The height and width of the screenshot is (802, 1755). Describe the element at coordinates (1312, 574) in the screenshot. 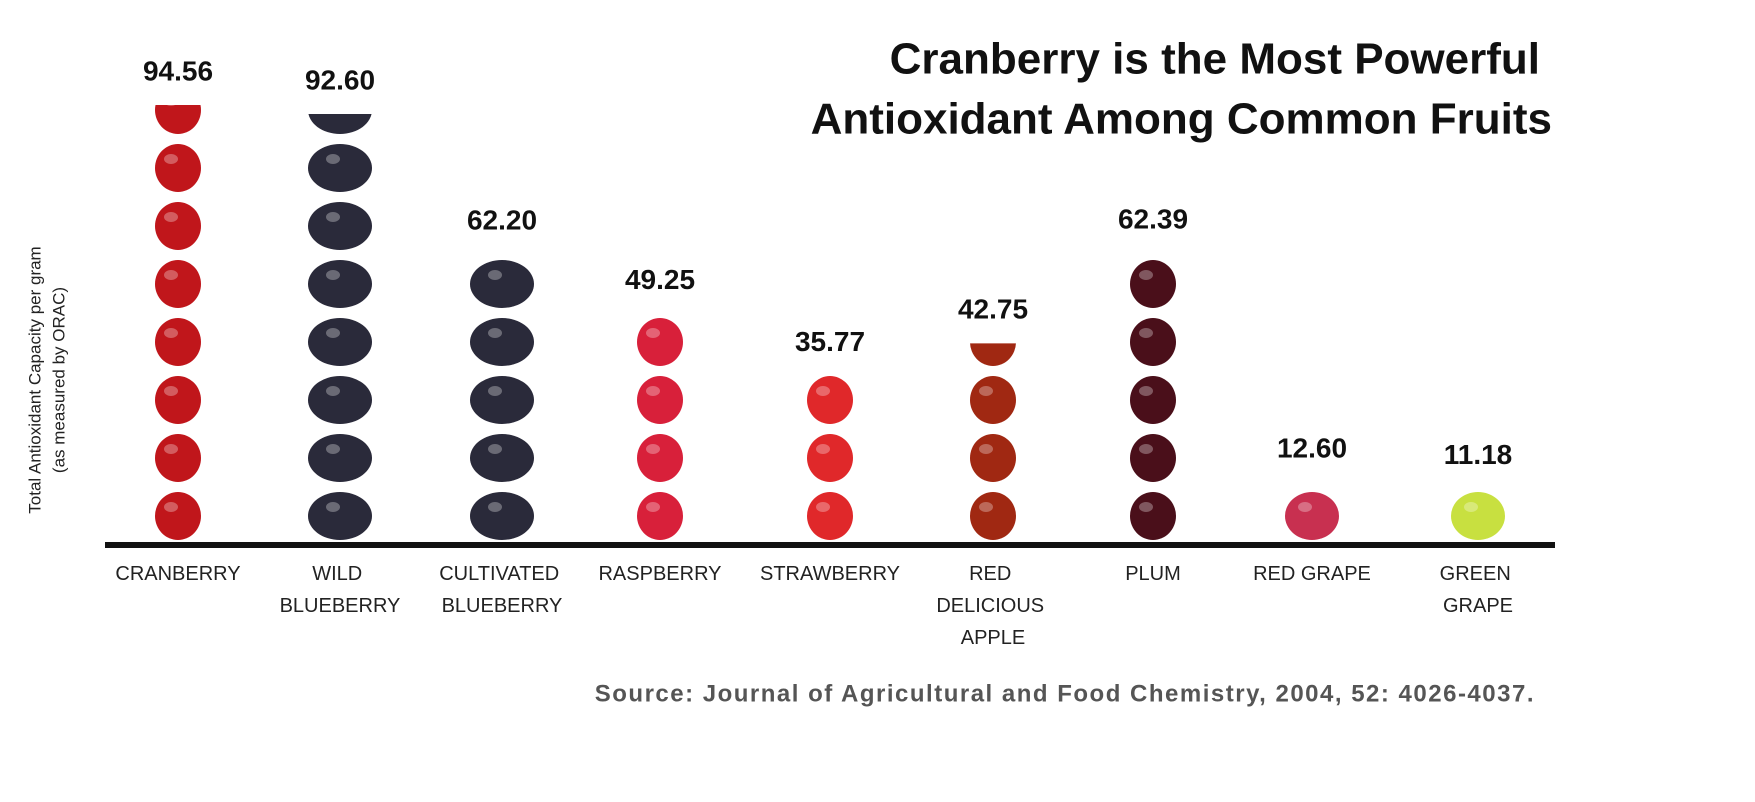

I see `x-tick-label: RED GRAPE` at that location.